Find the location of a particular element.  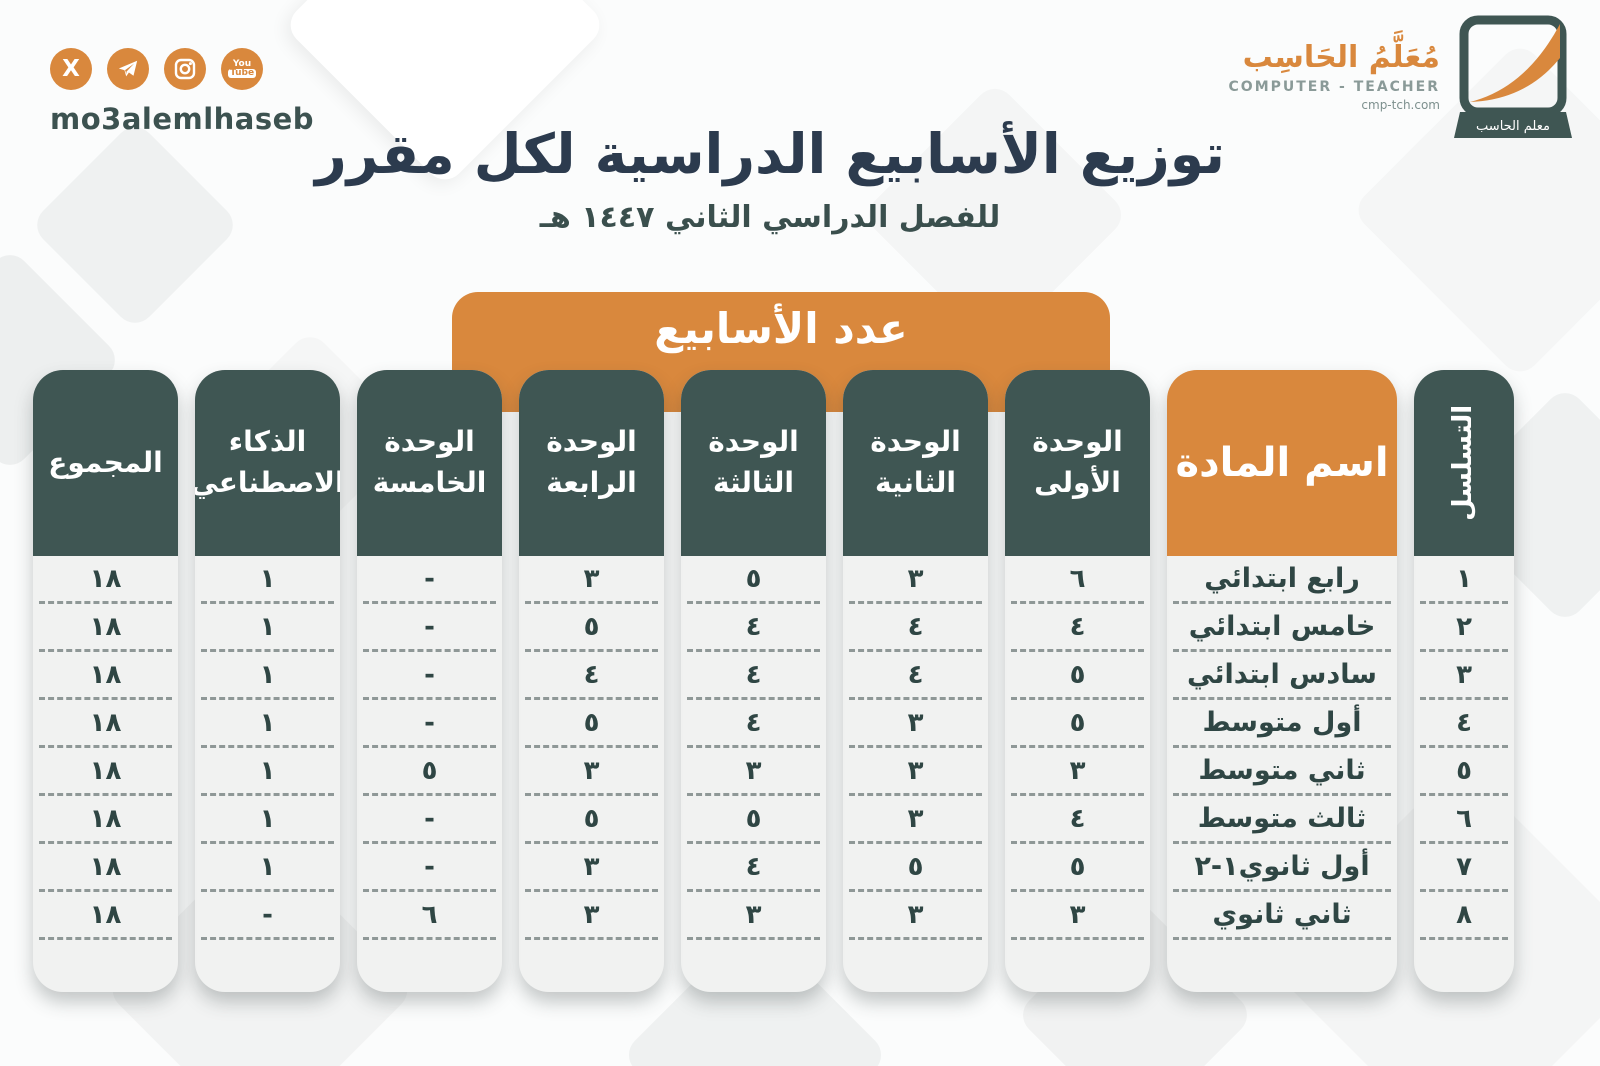

cell-u4-row8: ٣ is located at coordinates (591, 916).